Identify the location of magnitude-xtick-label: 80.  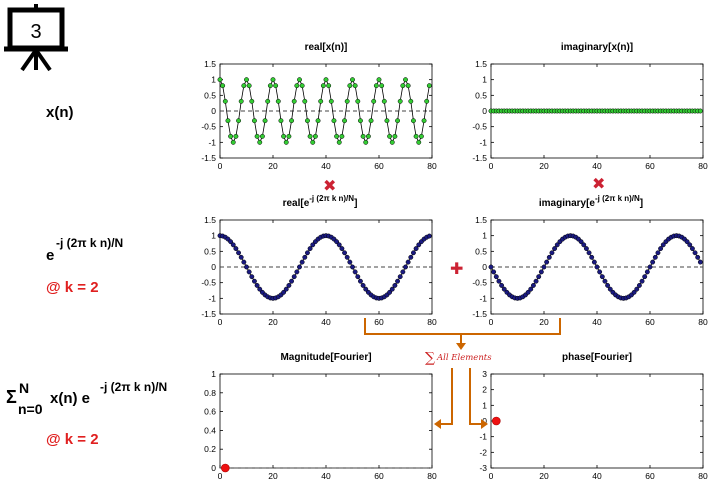
(432, 476).